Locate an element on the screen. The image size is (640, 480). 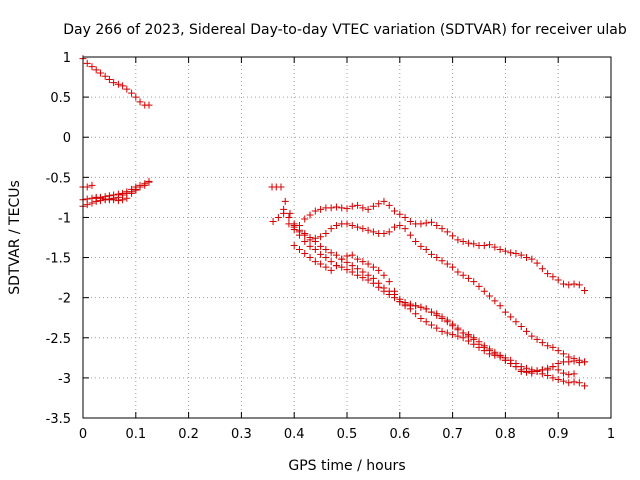
x-tick-label: 0 is located at coordinates (83, 434).